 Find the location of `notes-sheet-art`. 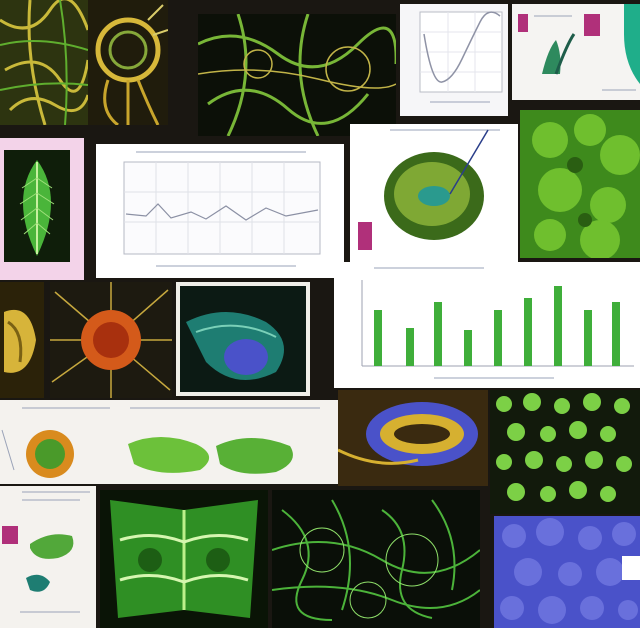

notes-sheet-art is located at coordinates (48, 557).